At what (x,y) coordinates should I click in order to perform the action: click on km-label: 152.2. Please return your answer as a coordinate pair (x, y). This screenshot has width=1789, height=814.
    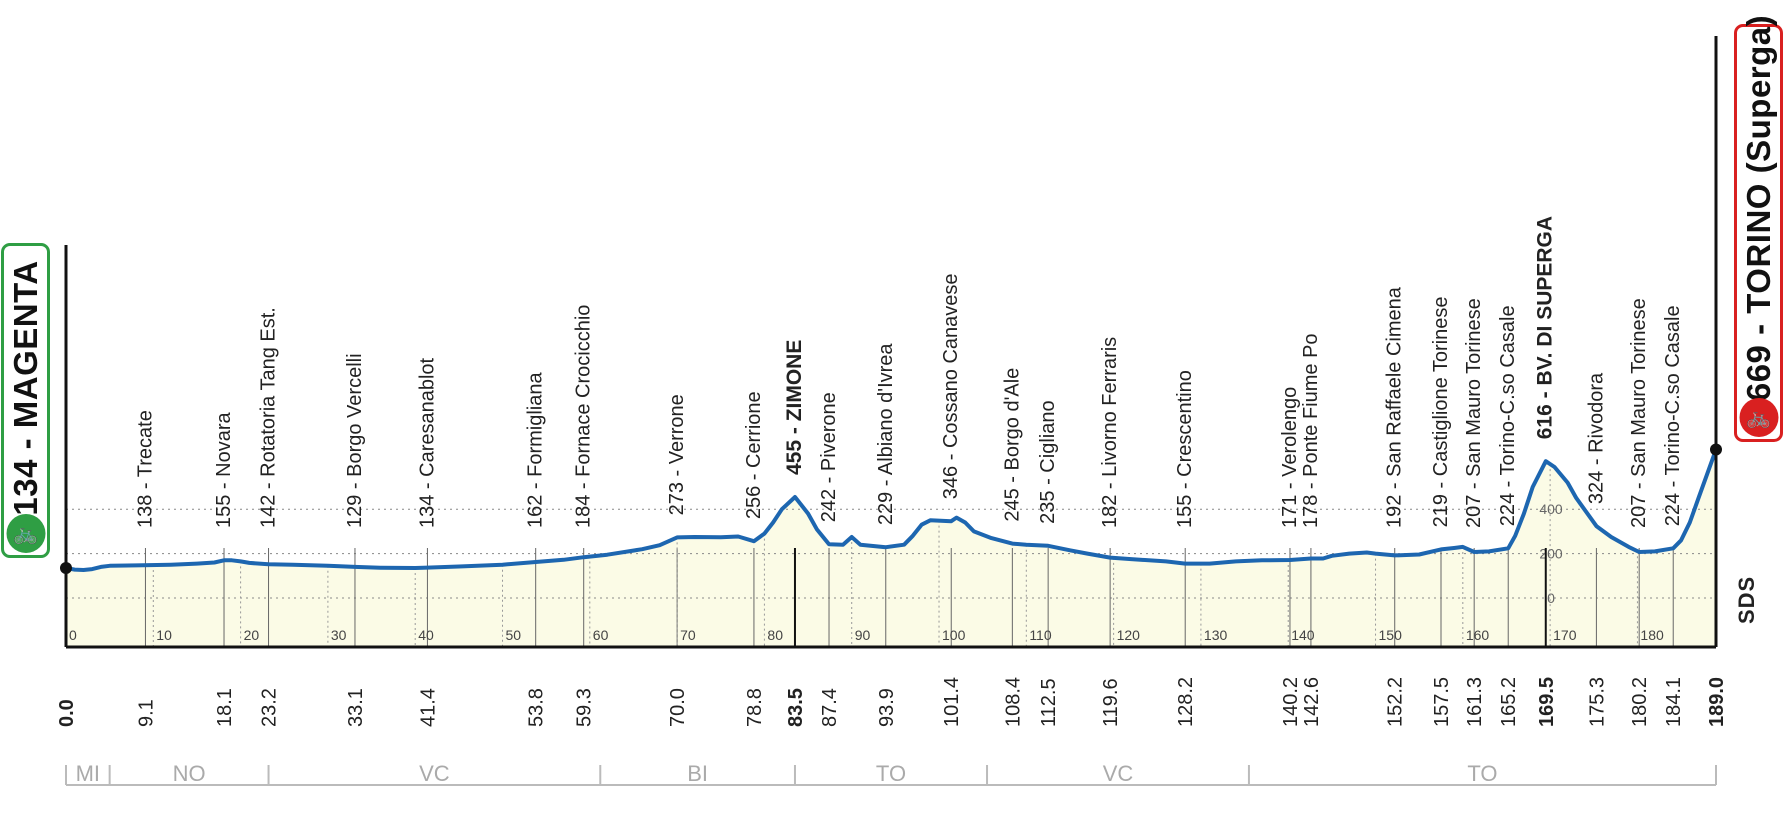
    Looking at the image, I should click on (1396, 702).